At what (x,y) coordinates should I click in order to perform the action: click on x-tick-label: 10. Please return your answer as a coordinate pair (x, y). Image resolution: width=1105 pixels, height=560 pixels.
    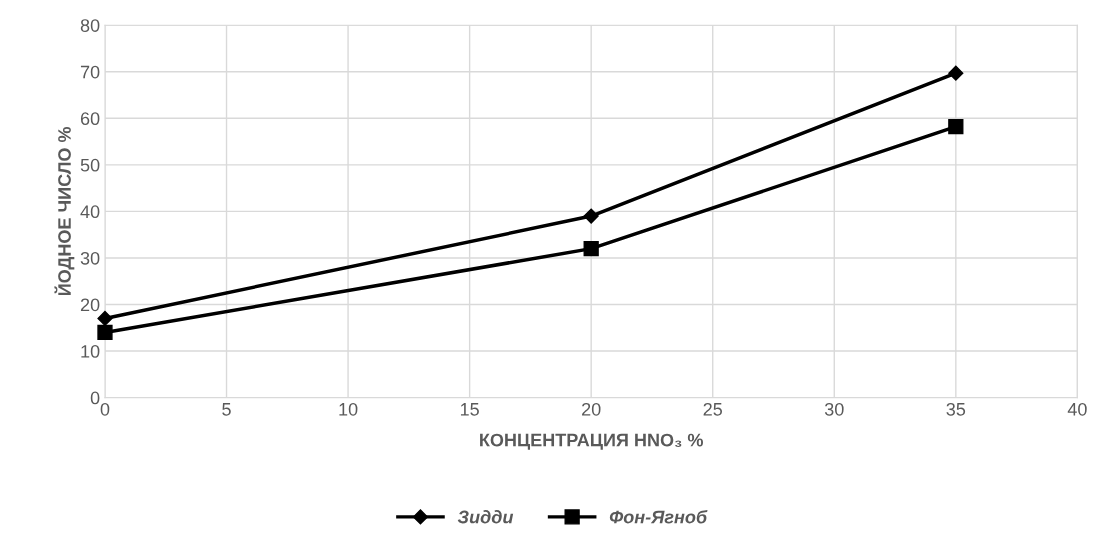
    Looking at the image, I should click on (348, 409).